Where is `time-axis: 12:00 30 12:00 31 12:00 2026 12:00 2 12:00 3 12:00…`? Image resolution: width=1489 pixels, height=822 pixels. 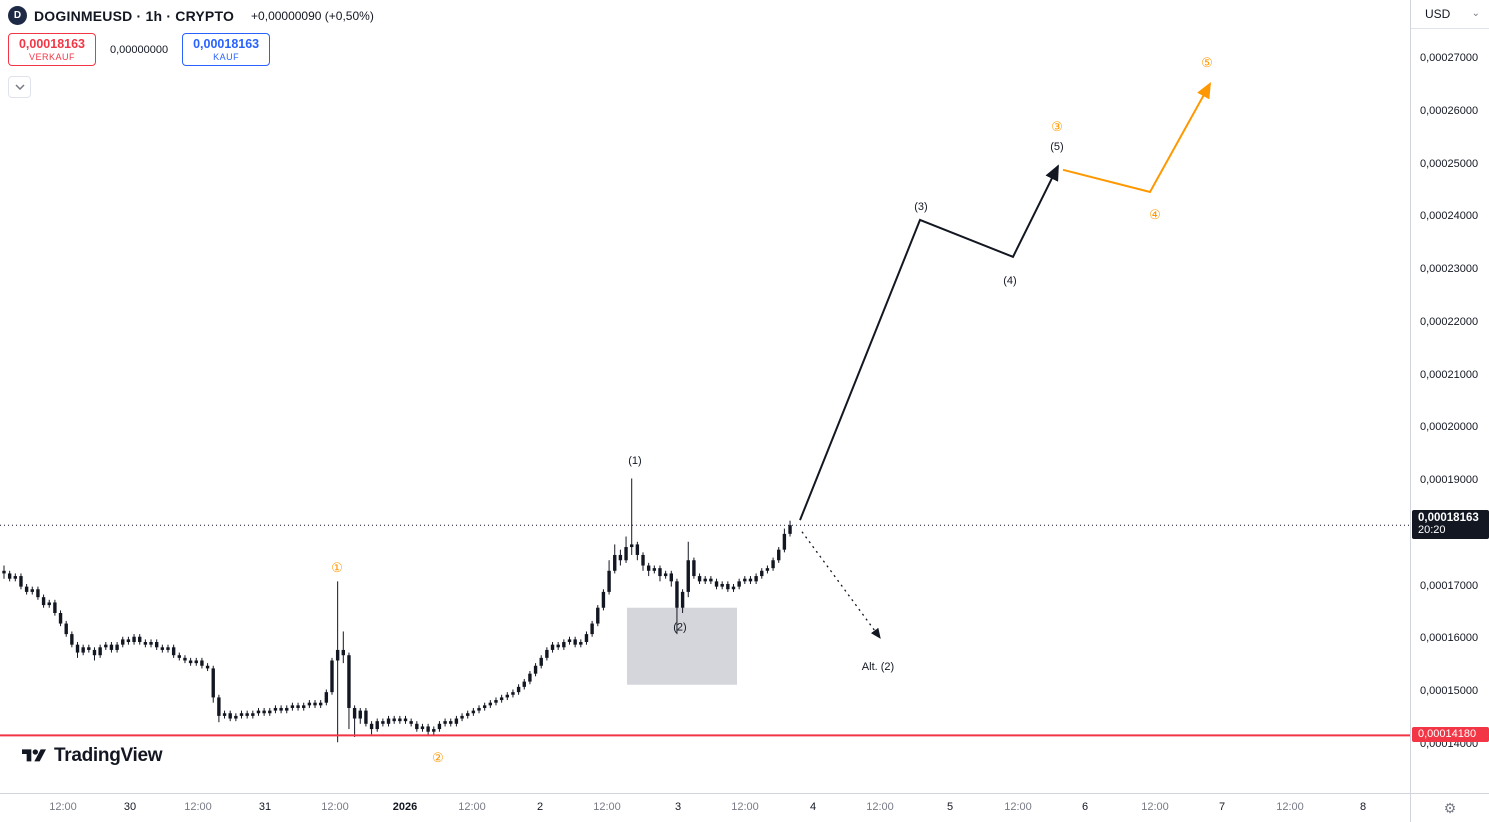
time-axis: 12:00 30 12:00 31 12:00 2026 12:00 2 12:00 3 12:00… is located at coordinates (705, 807).